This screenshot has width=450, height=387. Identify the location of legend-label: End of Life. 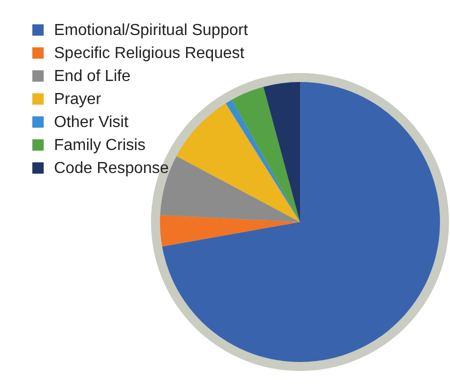
(92, 76).